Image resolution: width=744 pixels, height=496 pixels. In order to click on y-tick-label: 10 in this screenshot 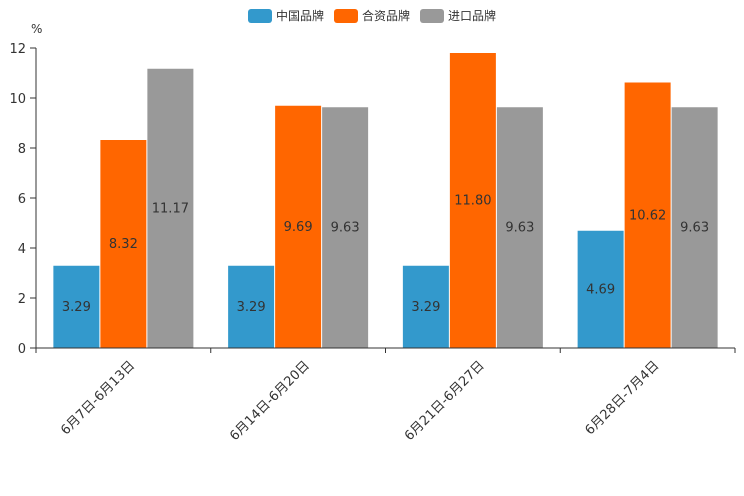, I will do `click(17, 99)`.